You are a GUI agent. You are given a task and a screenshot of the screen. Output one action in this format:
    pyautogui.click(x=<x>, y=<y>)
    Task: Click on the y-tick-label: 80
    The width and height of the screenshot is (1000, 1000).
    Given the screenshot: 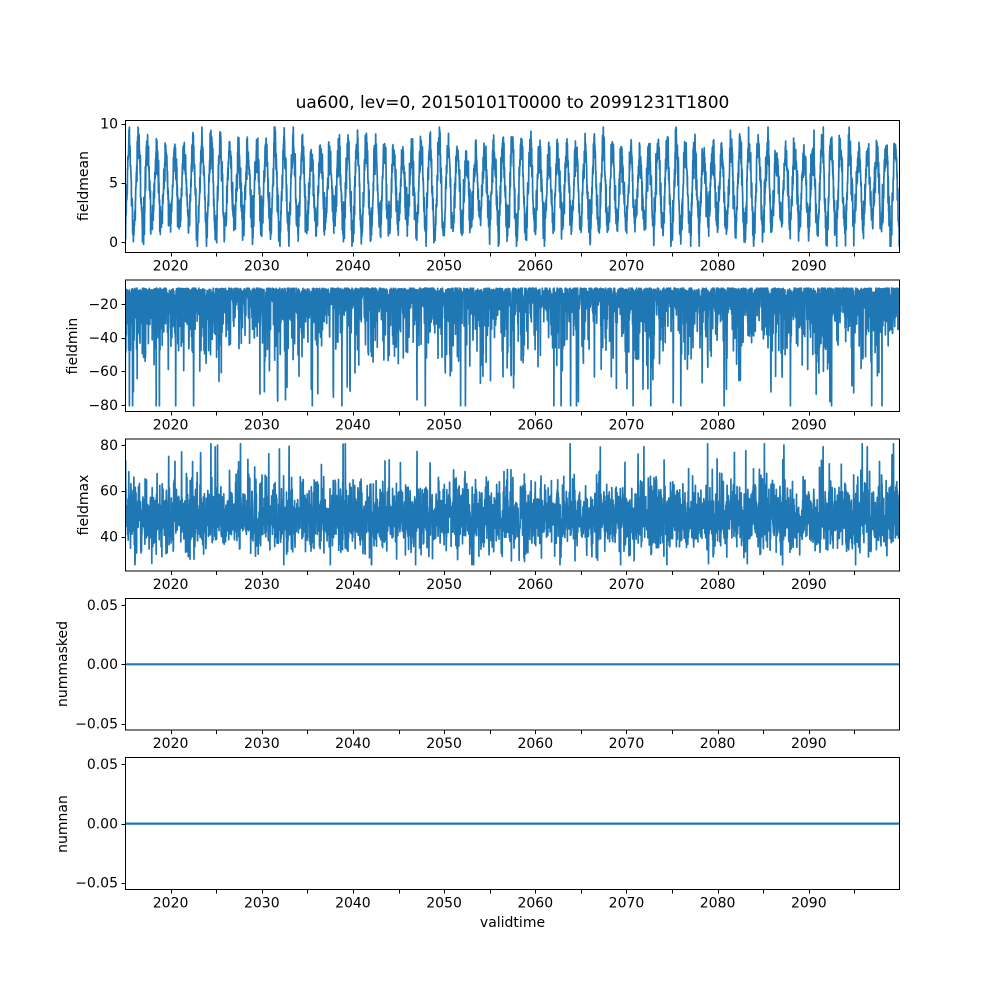 What is the action you would take?
    pyautogui.click(x=109, y=446)
    